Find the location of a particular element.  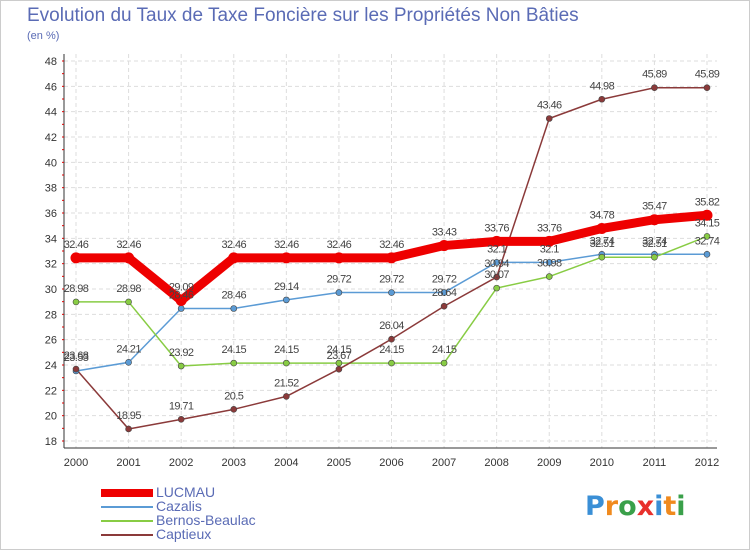

data-label-cazalis: 24.21 is located at coordinates (128, 349).